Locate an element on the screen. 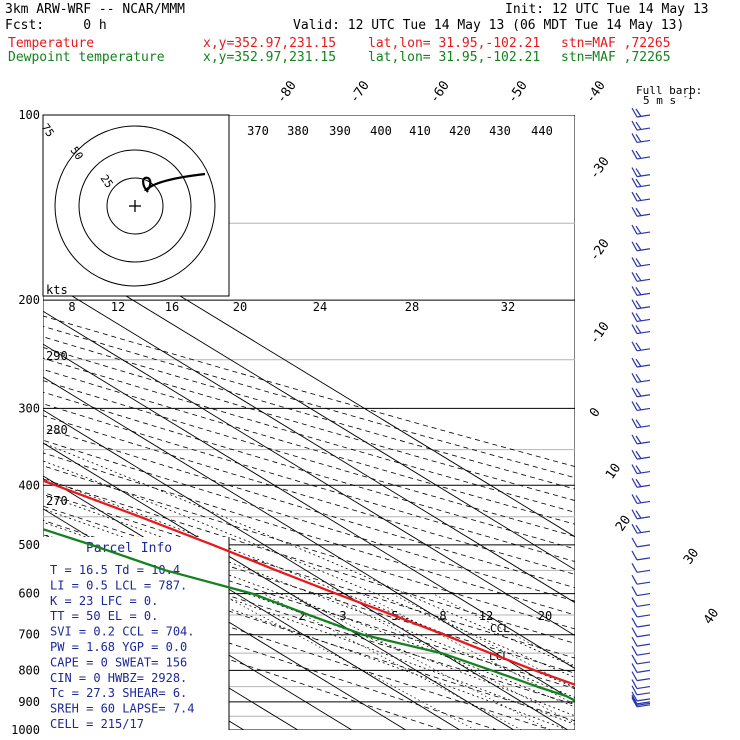 This screenshot has width=740, height=740. isotherm-label-right: 30 is located at coordinates (691, 556).